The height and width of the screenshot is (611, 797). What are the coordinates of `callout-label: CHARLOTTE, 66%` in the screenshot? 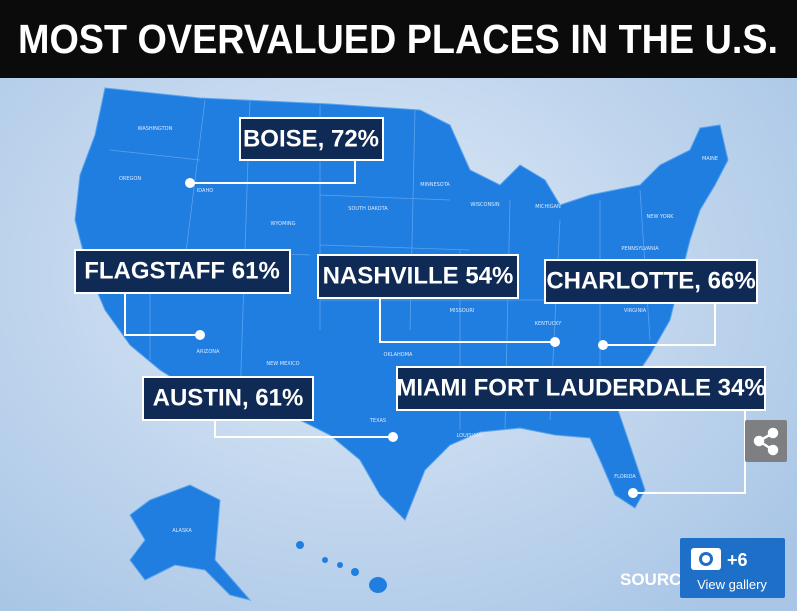 It's located at (650, 280).